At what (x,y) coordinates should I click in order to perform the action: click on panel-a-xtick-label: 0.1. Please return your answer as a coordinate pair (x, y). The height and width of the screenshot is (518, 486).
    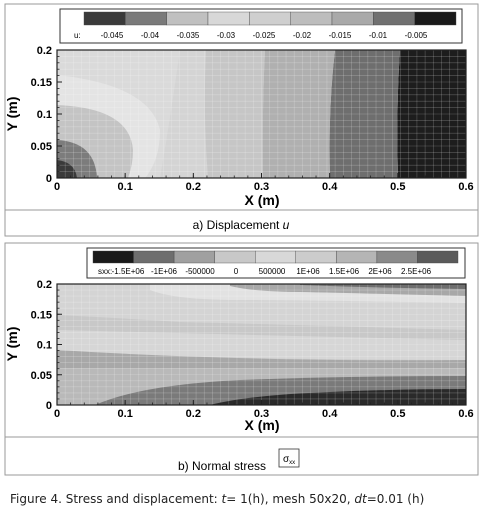
    Looking at the image, I should click on (125, 187).